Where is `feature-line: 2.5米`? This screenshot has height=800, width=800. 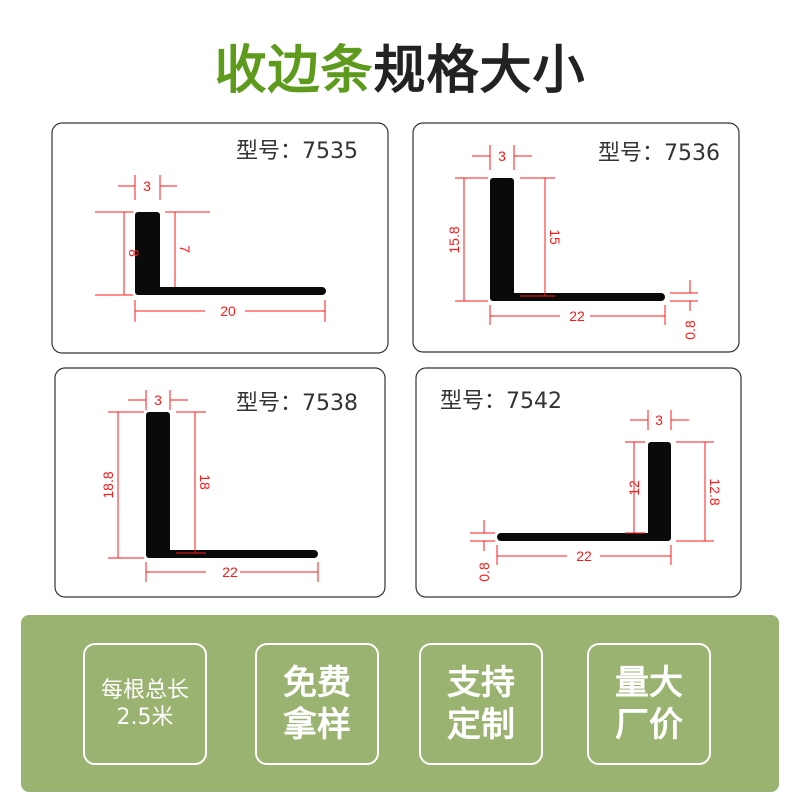 feature-line: 2.5米 is located at coordinates (145, 717).